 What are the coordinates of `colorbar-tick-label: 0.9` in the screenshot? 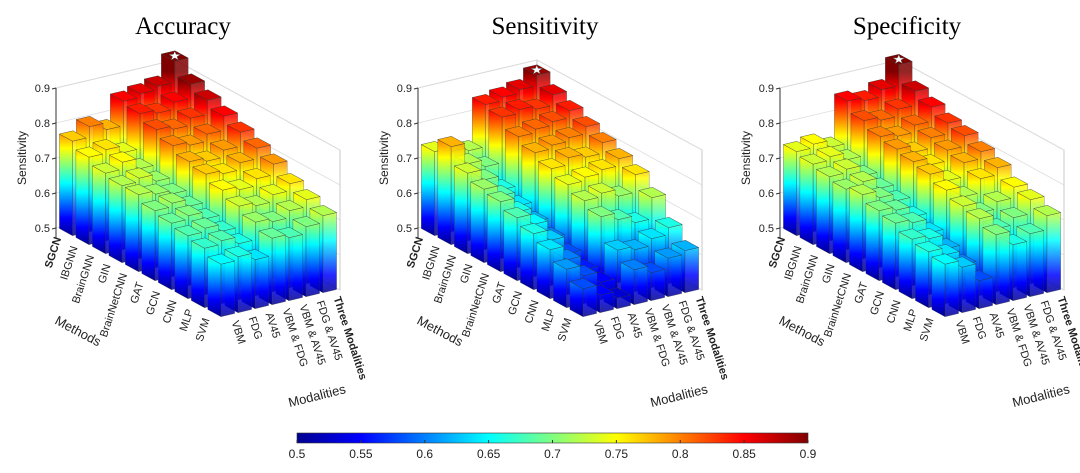 It's located at (808, 454).